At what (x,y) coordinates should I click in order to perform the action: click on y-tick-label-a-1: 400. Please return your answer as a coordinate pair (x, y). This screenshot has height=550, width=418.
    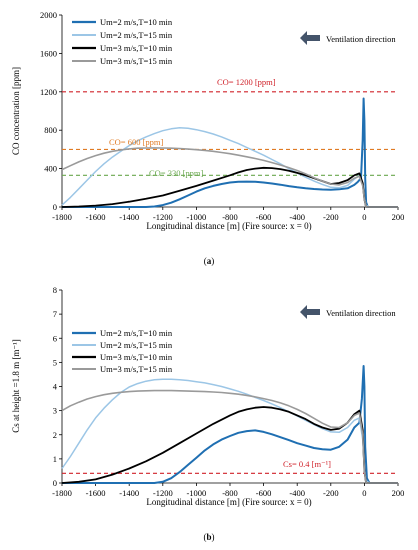
    Looking at the image, I should click on (50, 169).